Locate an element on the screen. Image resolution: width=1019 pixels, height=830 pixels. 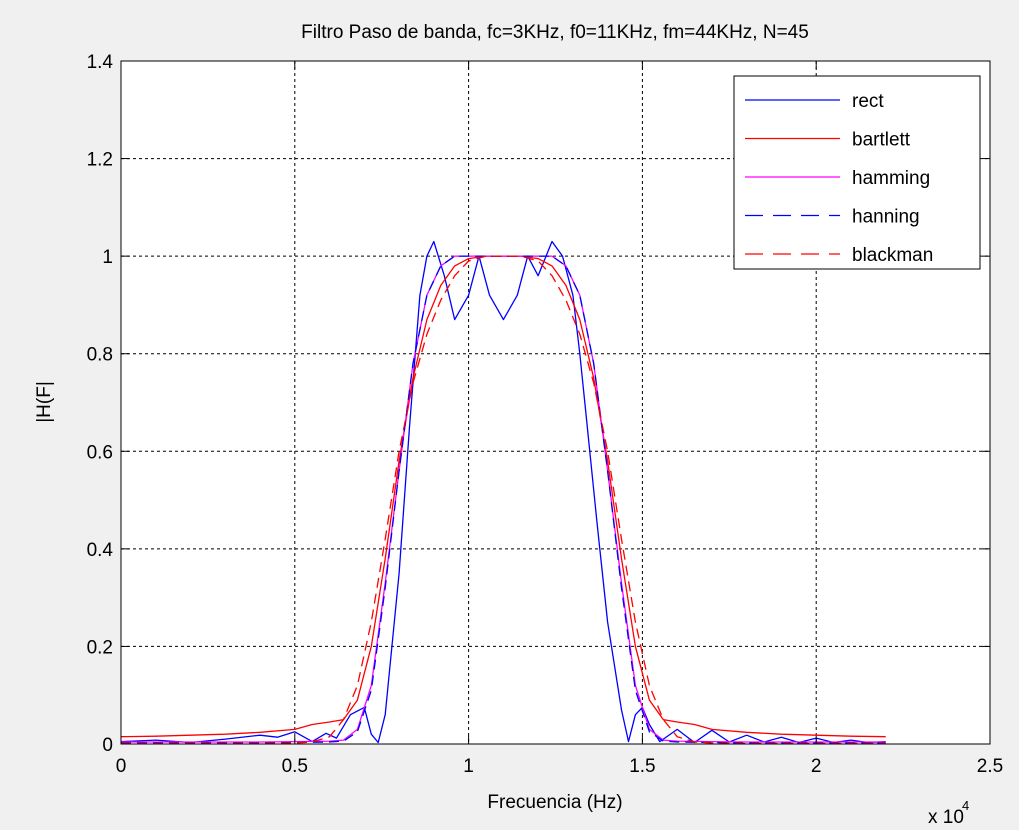
legend-box is located at coordinates (857, 172).